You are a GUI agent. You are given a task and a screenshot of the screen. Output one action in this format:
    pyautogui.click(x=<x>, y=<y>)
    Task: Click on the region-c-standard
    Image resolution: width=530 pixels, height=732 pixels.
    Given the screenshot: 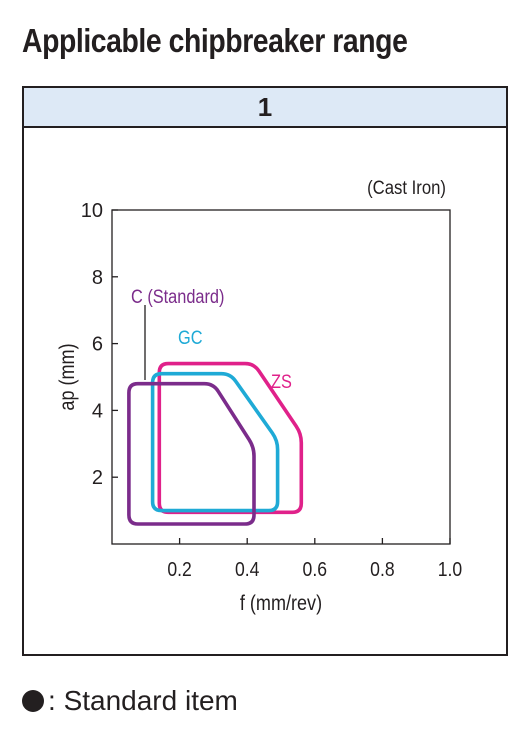 What is the action you would take?
    pyautogui.click(x=191, y=453)
    